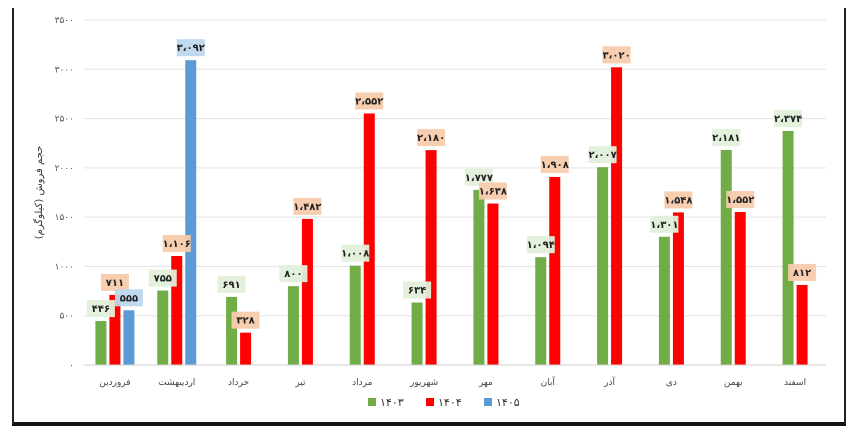 Image resolution: width=858 pixels, height=441 pixels. I want to click on x-tick-label: مهر, so click(485, 383).